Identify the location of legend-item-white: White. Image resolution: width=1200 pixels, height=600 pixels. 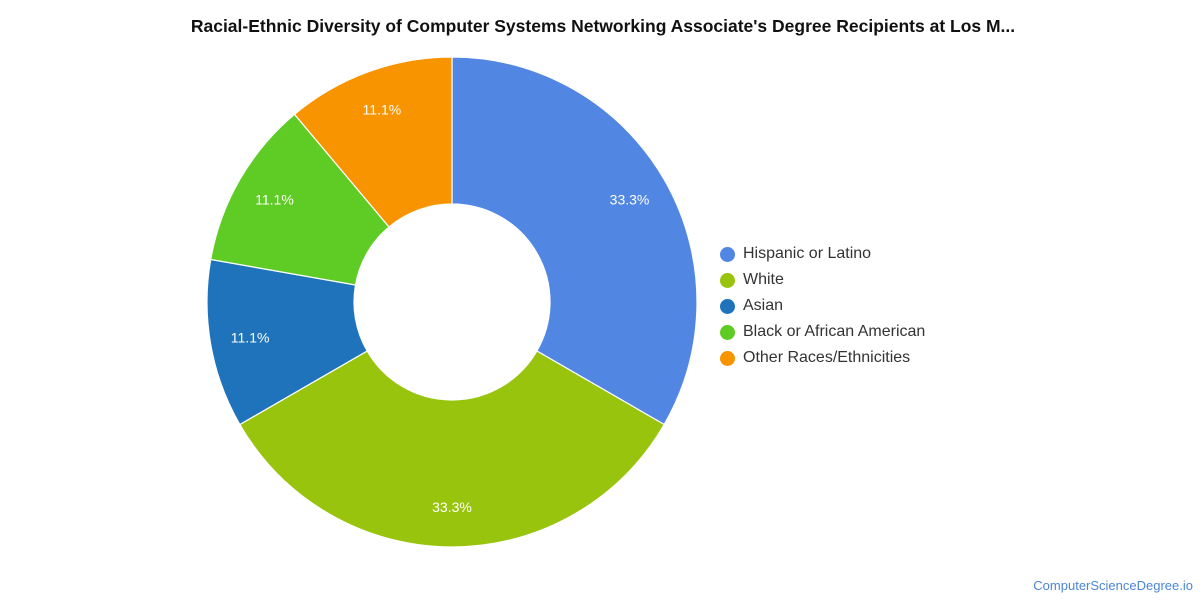
(822, 280).